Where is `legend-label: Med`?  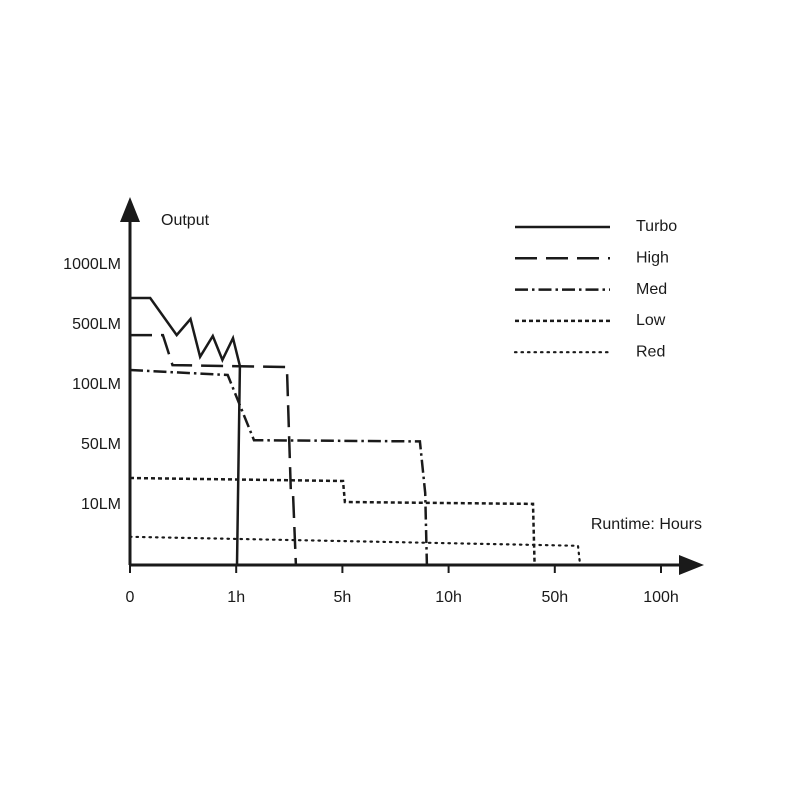
legend-label: Med is located at coordinates (651, 289).